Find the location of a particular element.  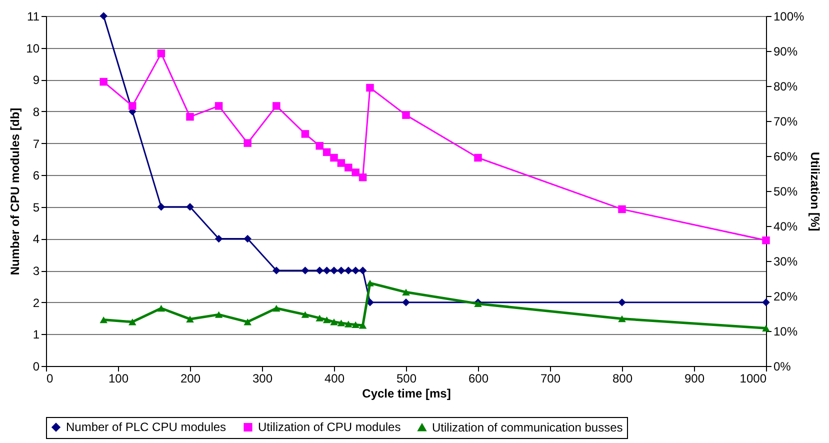

x-tick-label: 400 is located at coordinates (334, 379).